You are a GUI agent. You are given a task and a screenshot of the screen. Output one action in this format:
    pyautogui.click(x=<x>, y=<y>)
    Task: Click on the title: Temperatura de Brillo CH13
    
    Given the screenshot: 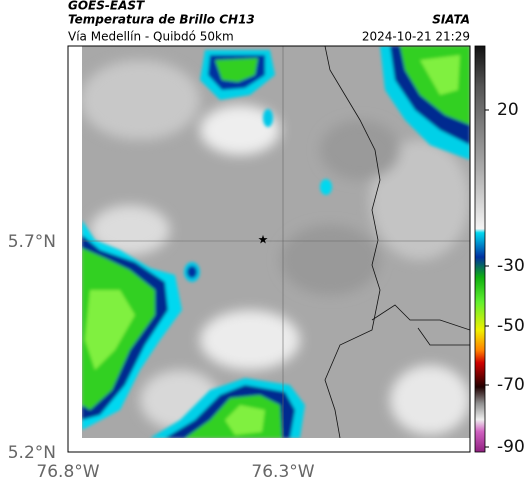 What is the action you would take?
    pyautogui.click(x=161, y=20)
    